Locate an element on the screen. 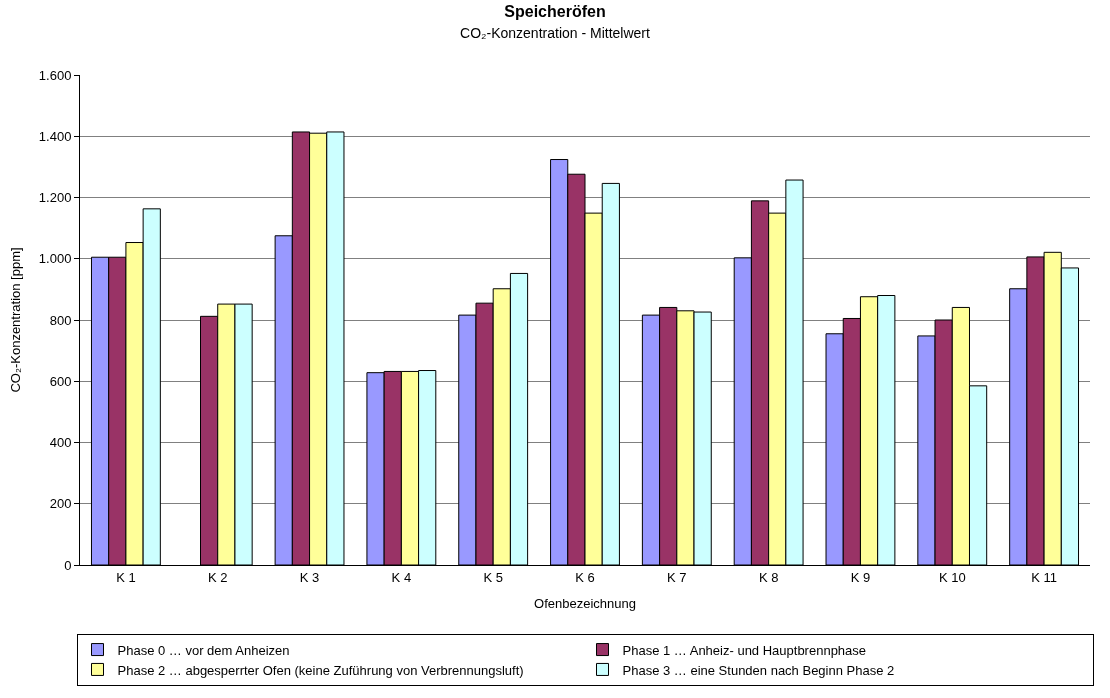 Image resolution: width=1110 pixels, height=698 pixels. legend-label: Phase 3 … eine Stunden nach Beginn Phase 2 is located at coordinates (758, 670).